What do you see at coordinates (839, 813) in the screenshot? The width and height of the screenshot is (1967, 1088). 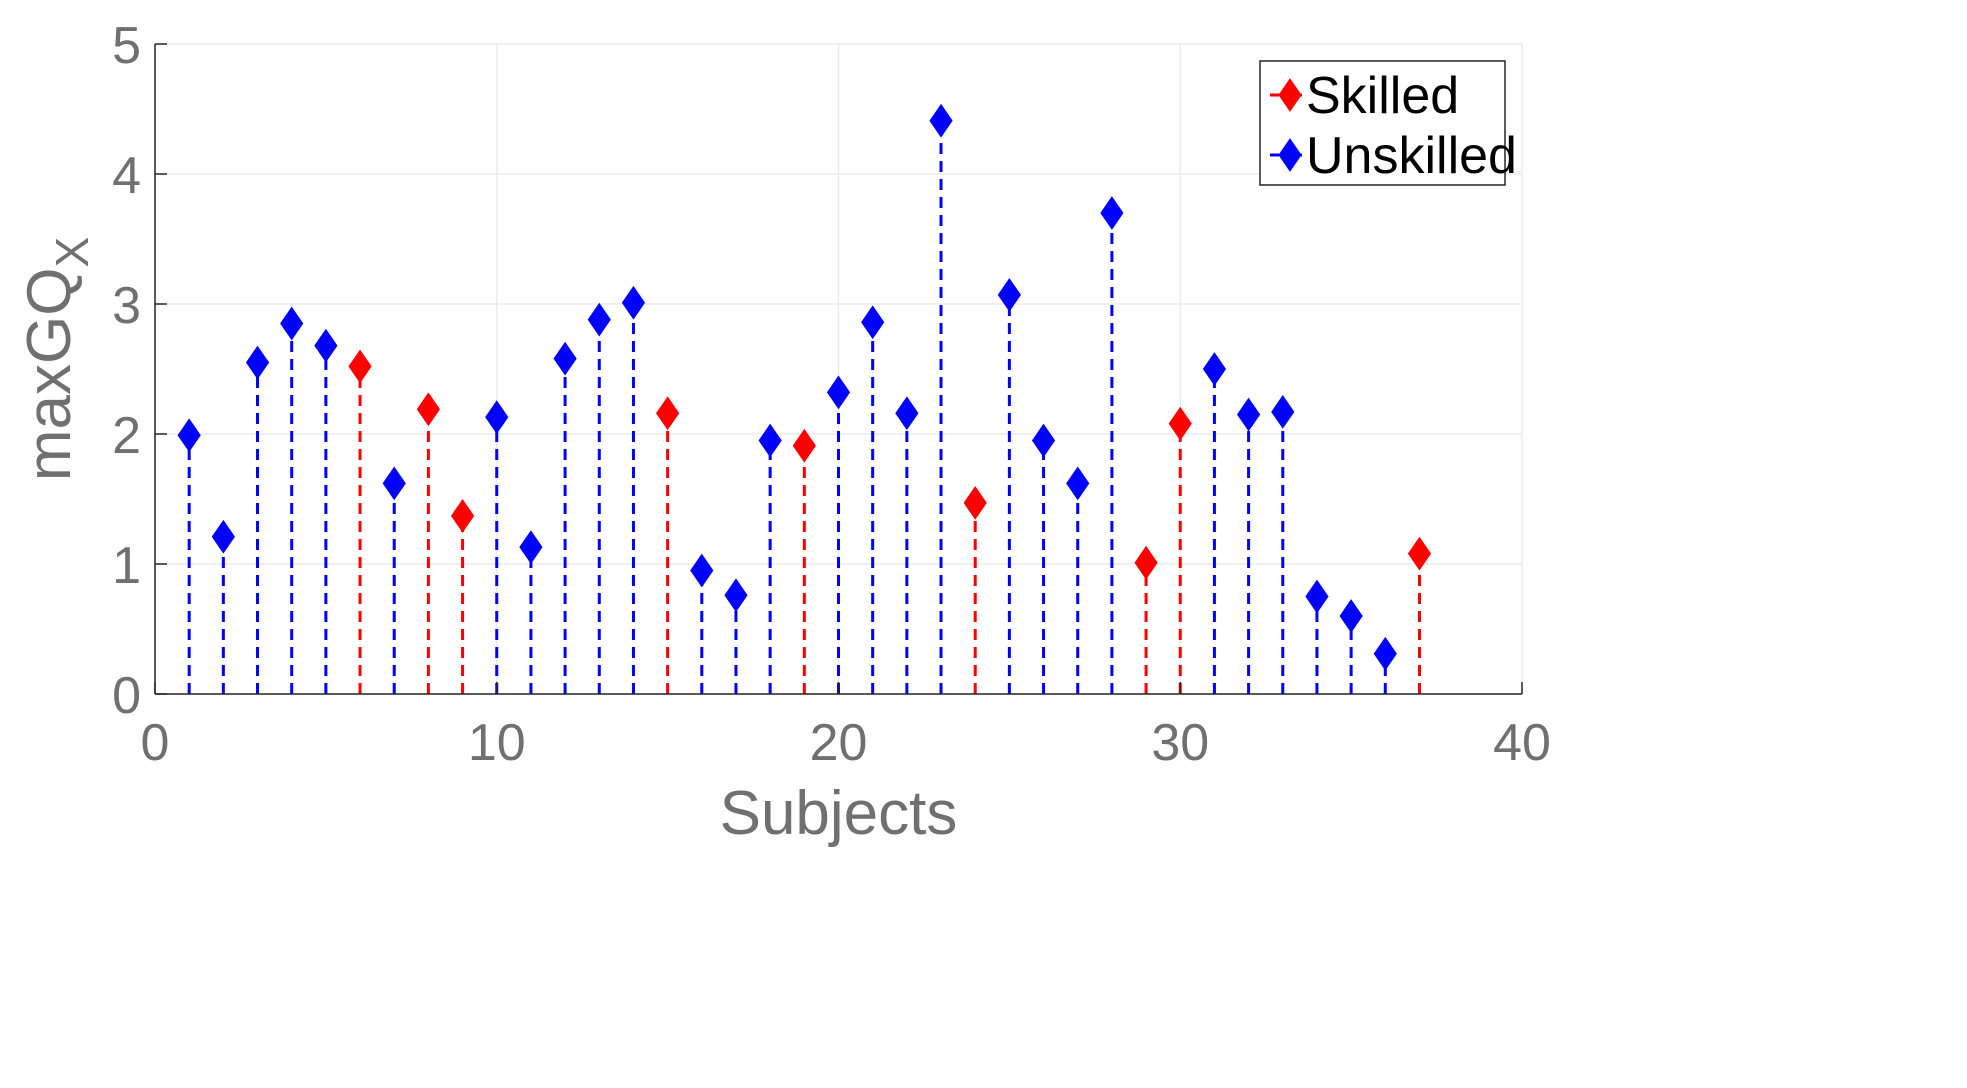 I see `x-axis-title: Subjects` at bounding box center [839, 813].